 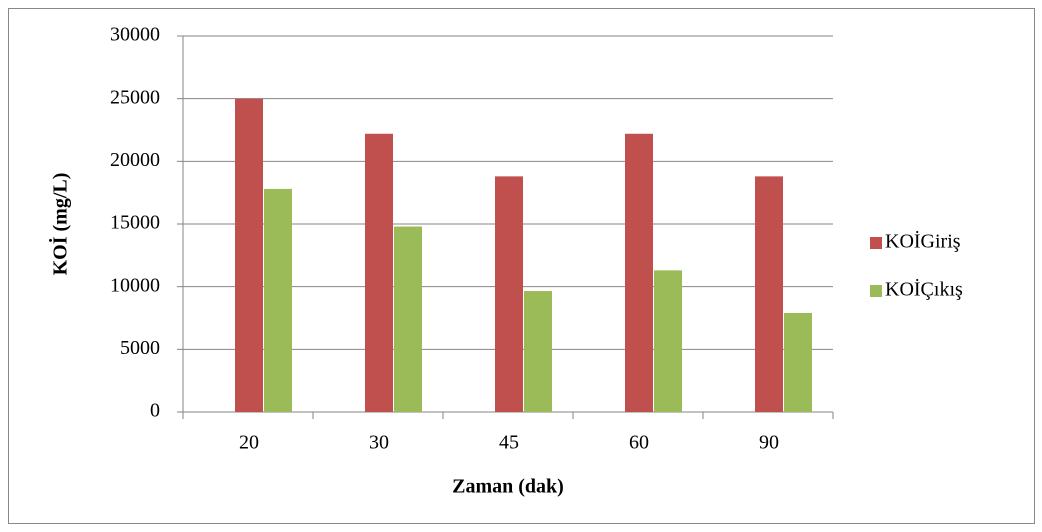 What do you see at coordinates (379, 443) in the screenshot?
I see `x-tick-label: 30` at bounding box center [379, 443].